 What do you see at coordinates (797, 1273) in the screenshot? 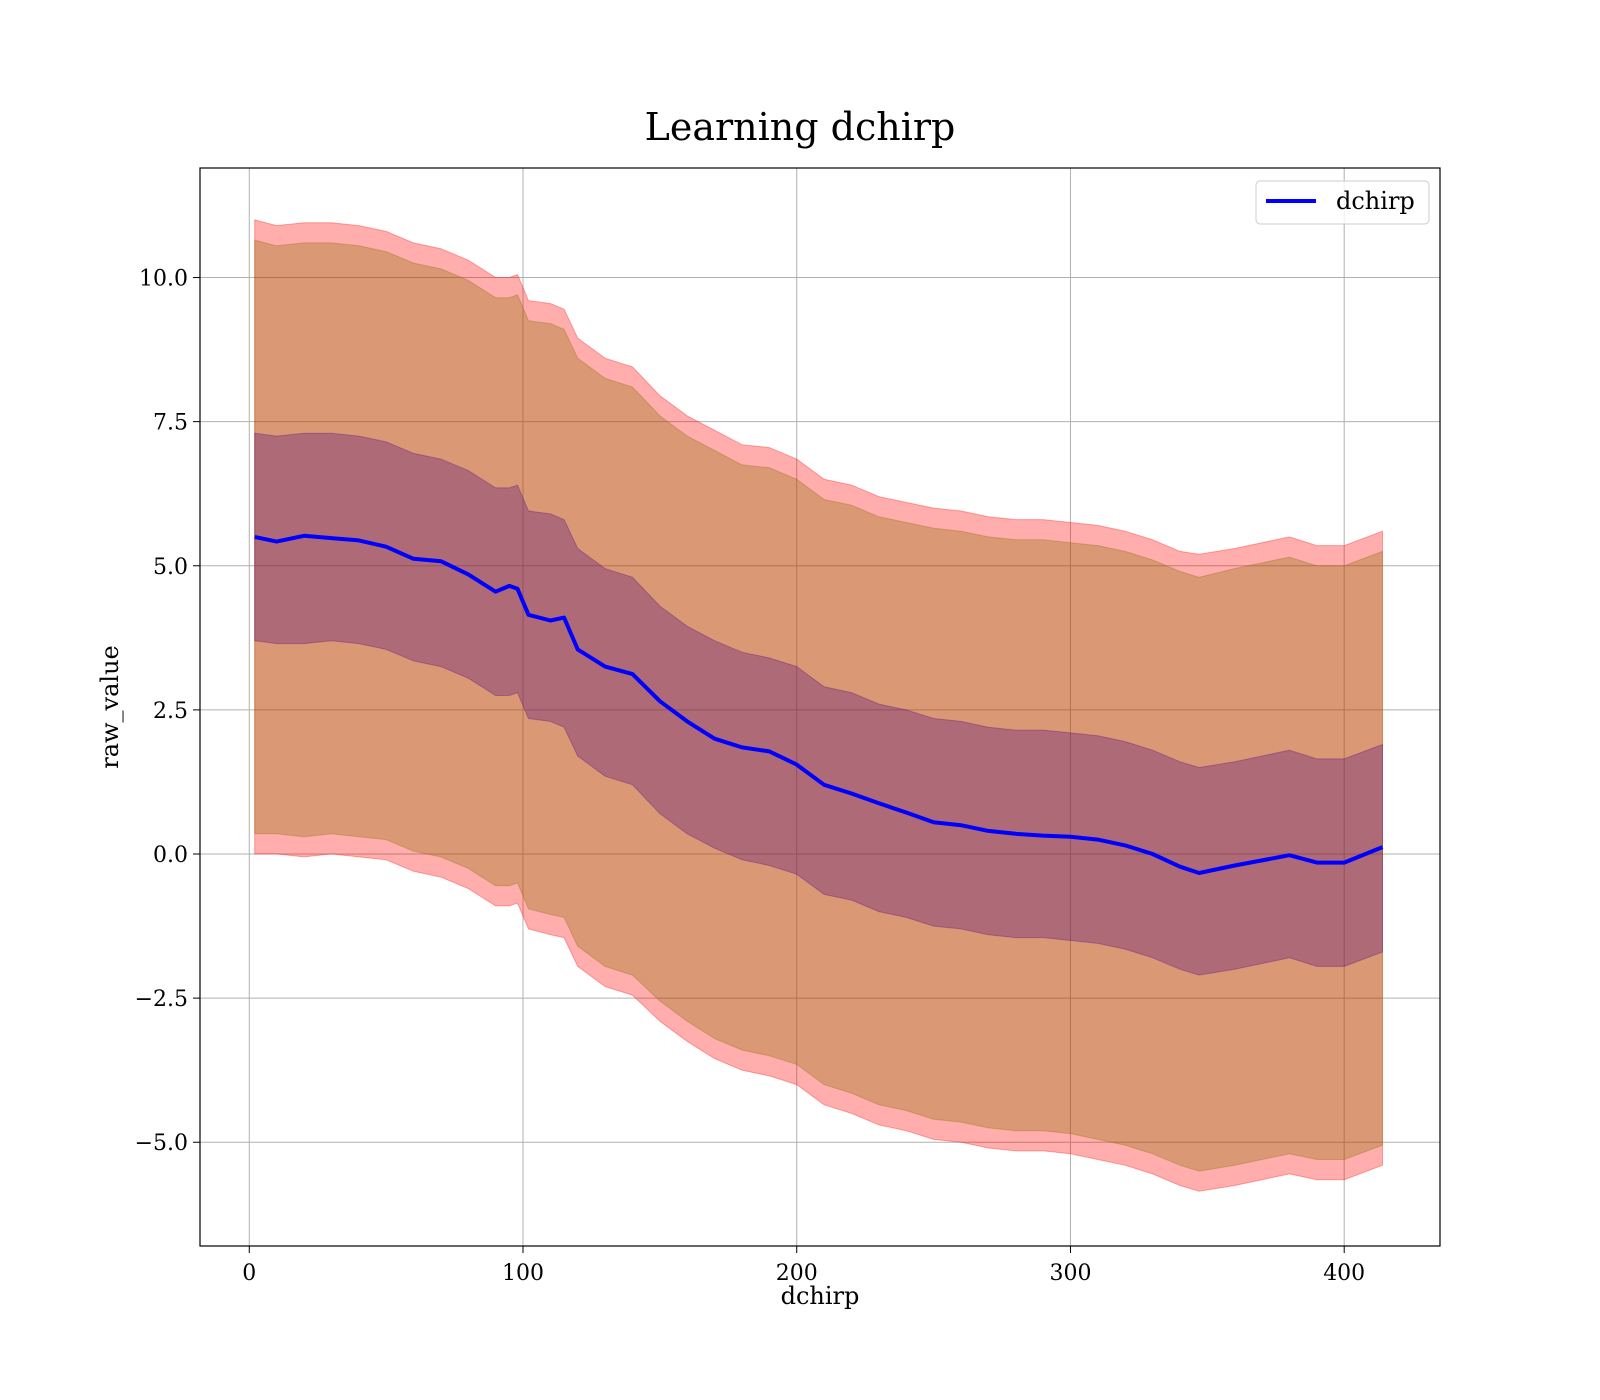
I see `x-tick-label: 200` at bounding box center [797, 1273].